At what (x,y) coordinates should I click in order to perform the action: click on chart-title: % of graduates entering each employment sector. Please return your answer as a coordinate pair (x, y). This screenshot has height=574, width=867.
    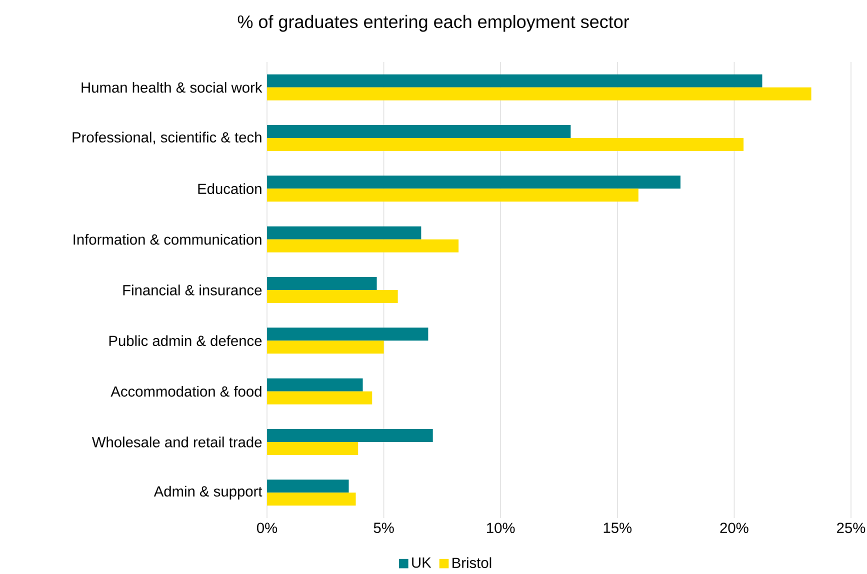
    Looking at the image, I should click on (434, 23).